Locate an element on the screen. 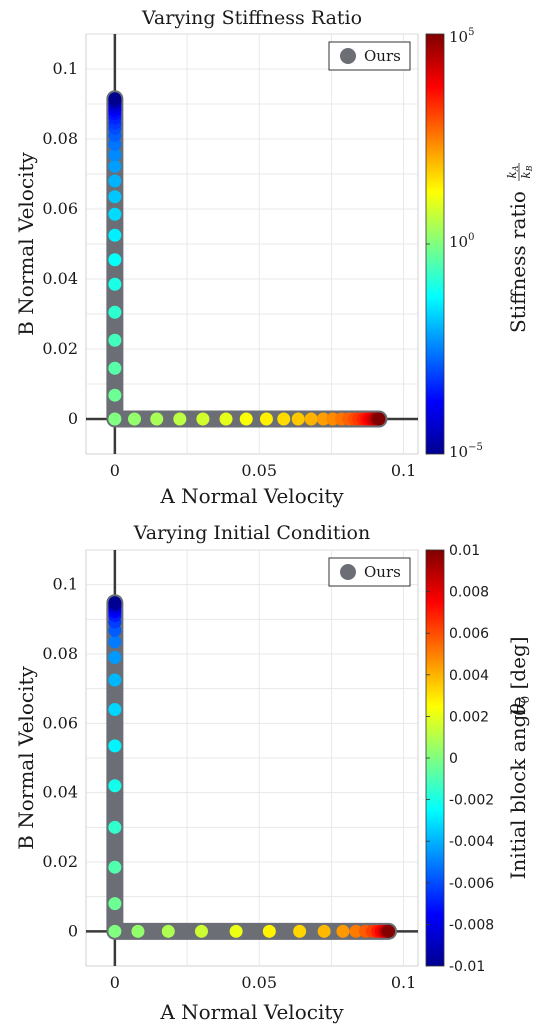 The image size is (536, 1027). colorbar-tick-label: -0.006 is located at coordinates (471, 884).